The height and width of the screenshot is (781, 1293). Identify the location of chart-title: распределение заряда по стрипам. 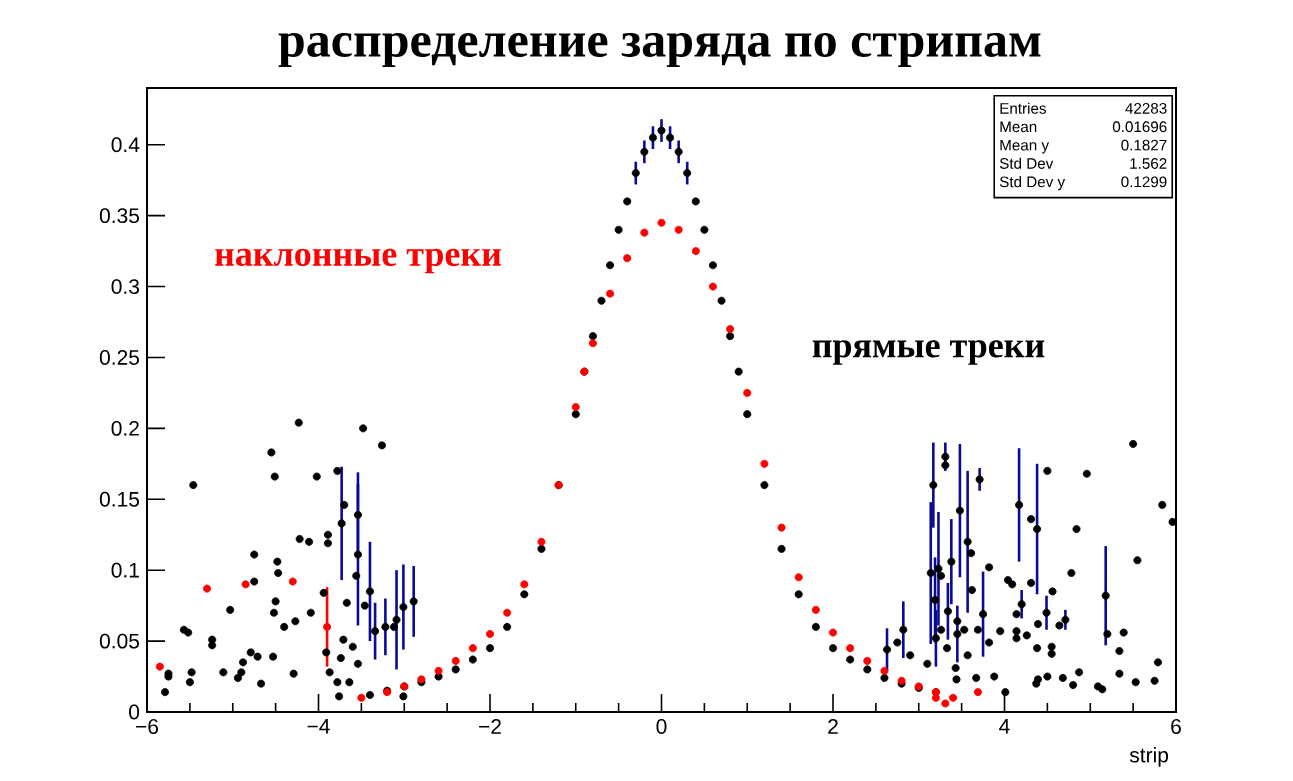
(659, 50).